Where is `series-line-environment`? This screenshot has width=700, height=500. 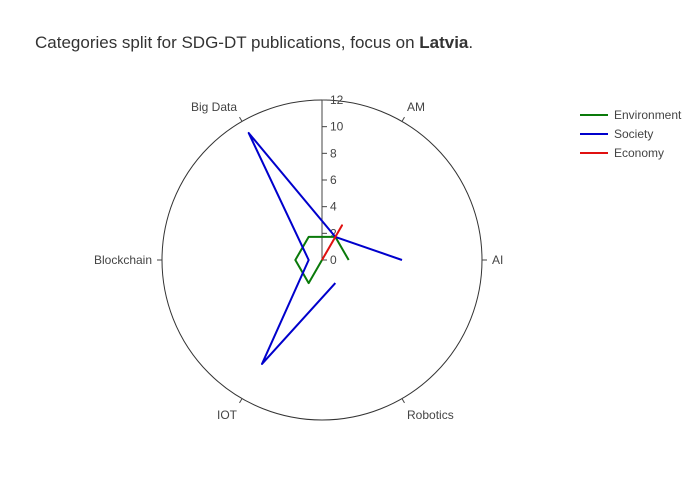 series-line-environment is located at coordinates (322, 260).